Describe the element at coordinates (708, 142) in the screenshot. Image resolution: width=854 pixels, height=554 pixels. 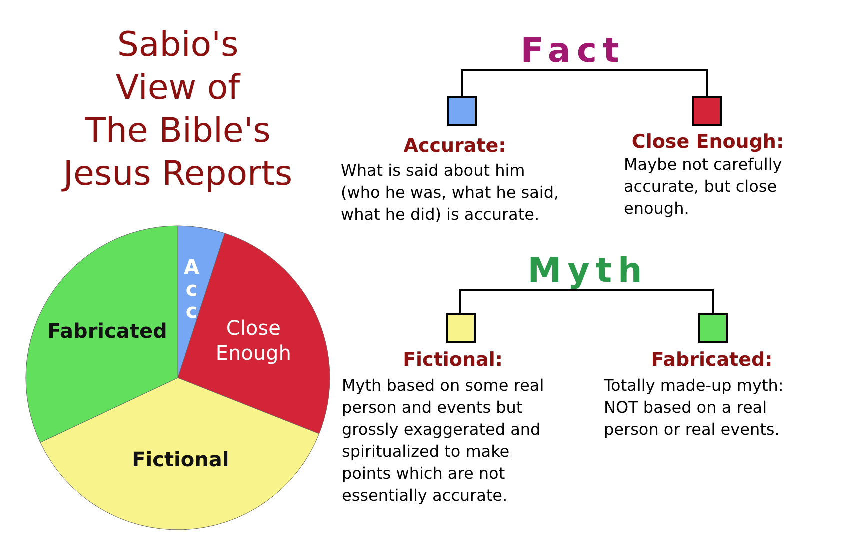
I see `text: Close Enough:` at that location.